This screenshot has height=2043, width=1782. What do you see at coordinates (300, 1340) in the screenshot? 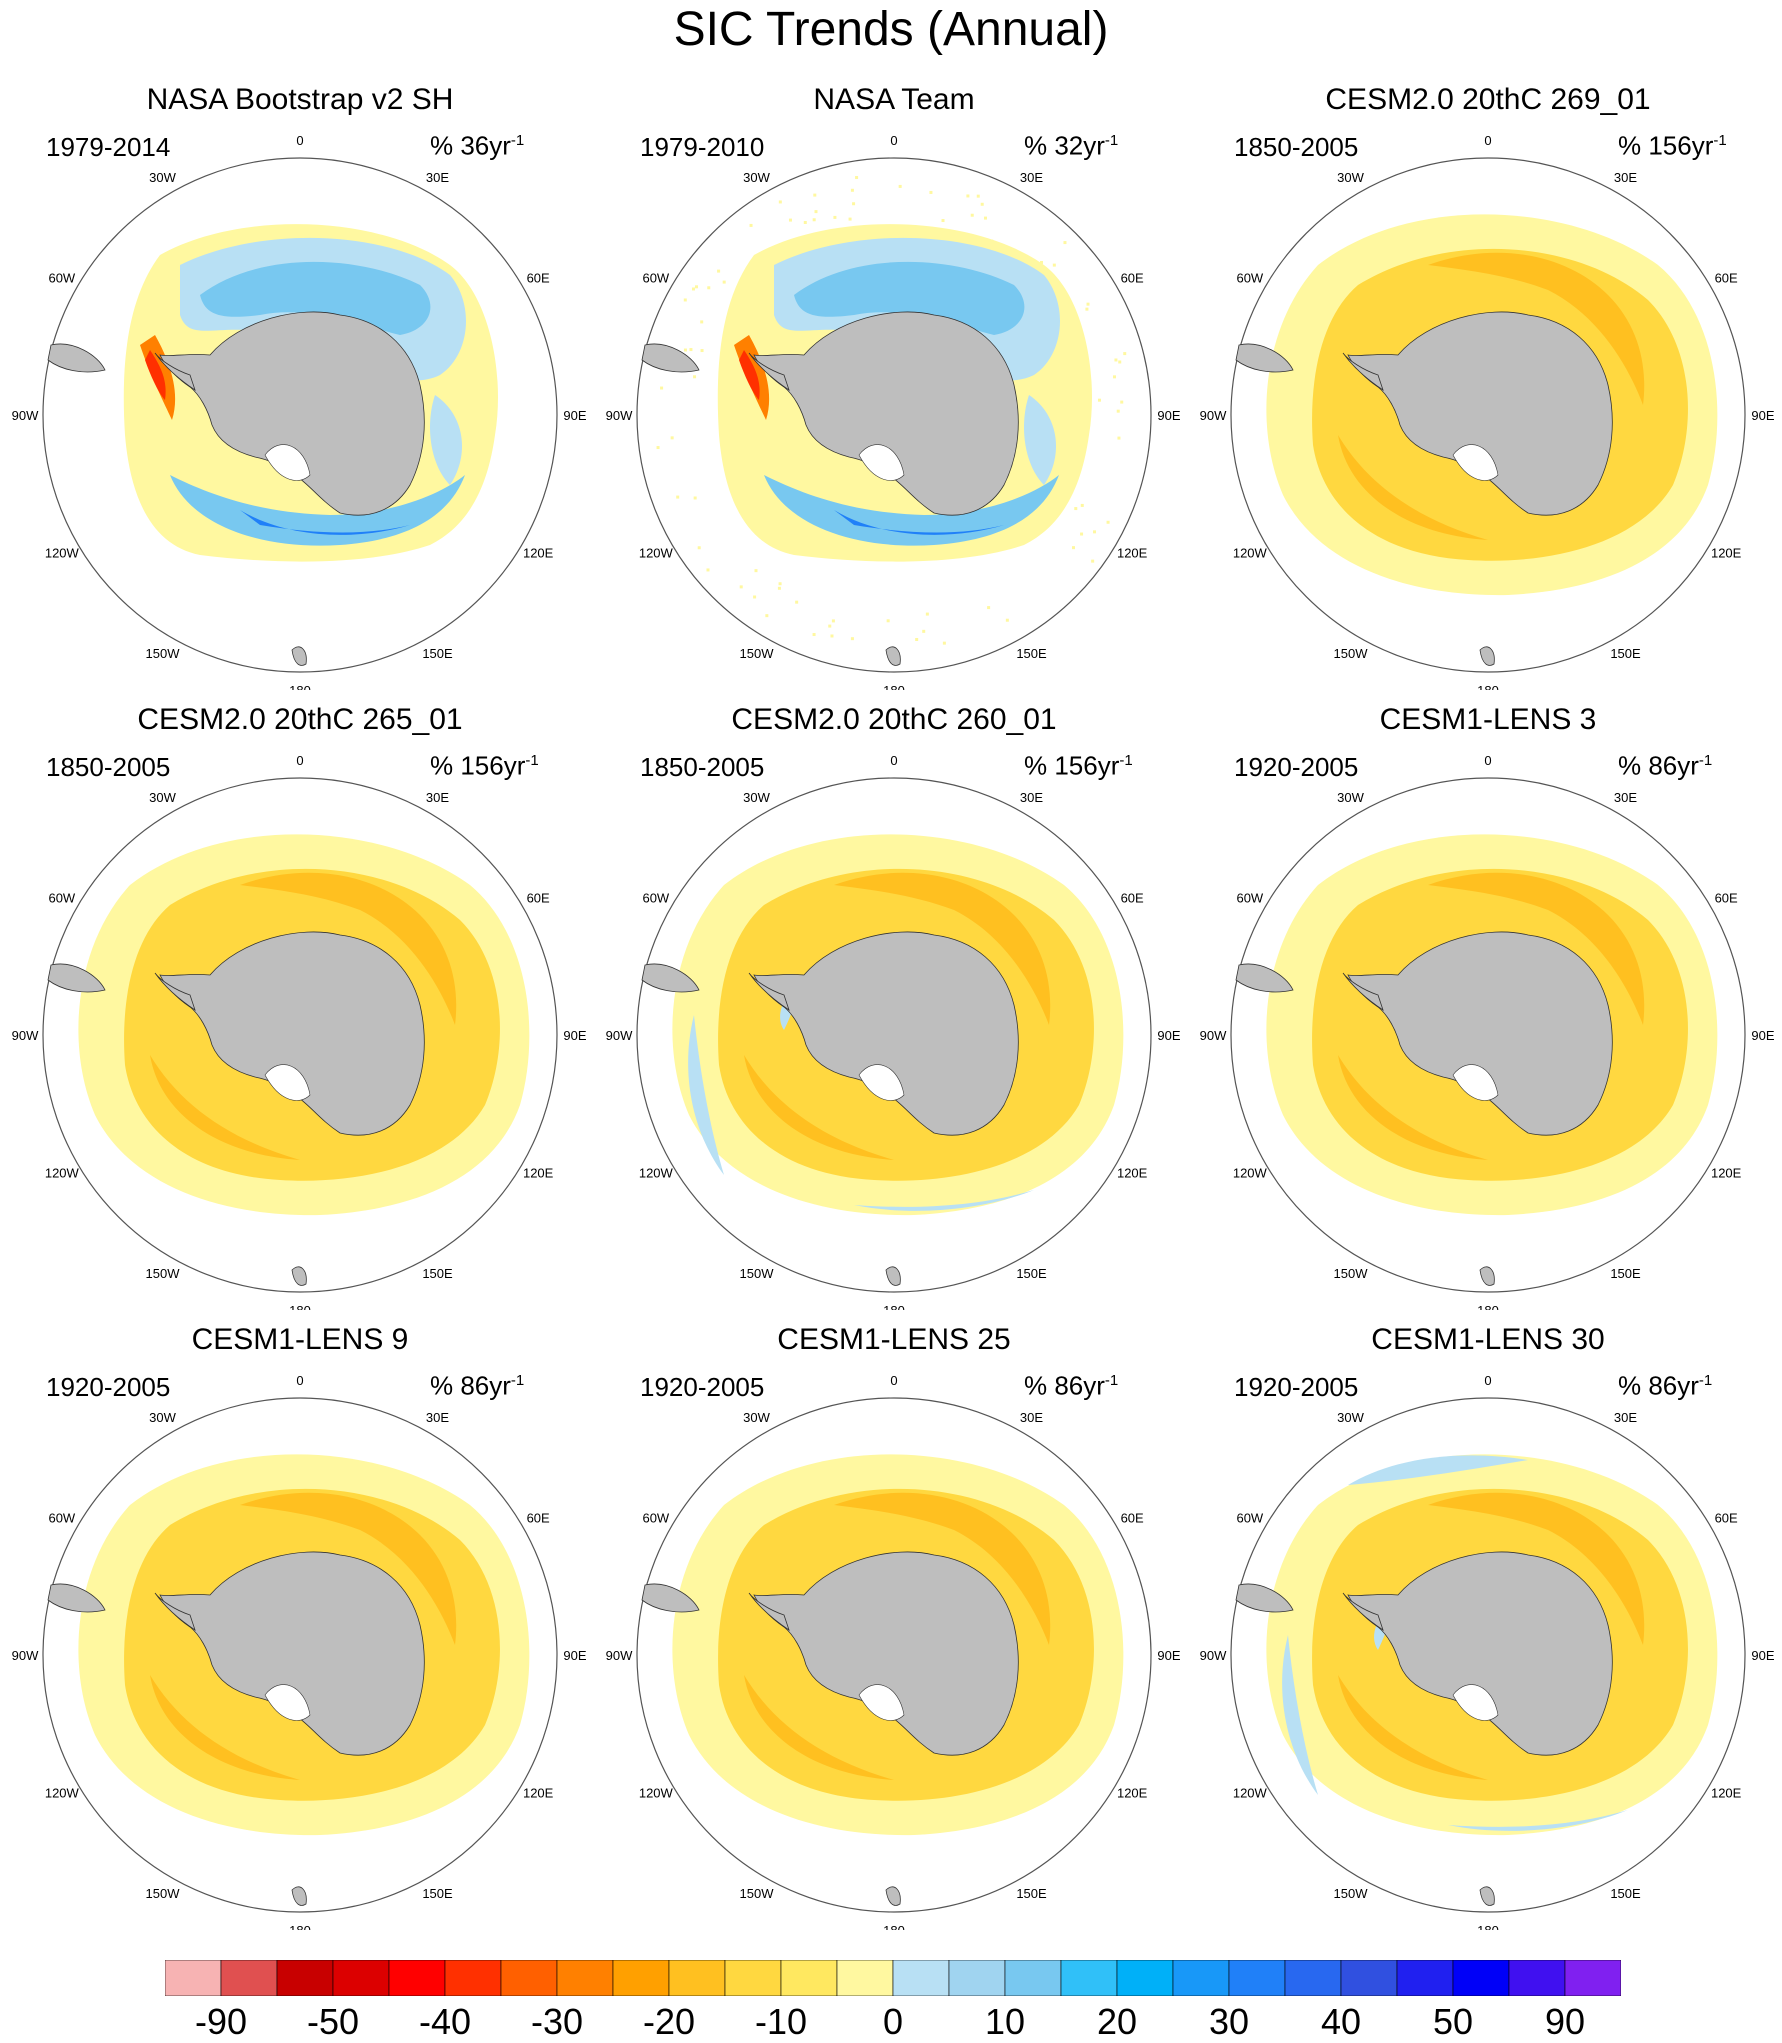
I see `panel-title: CESM1-LENS 9` at bounding box center [300, 1340].